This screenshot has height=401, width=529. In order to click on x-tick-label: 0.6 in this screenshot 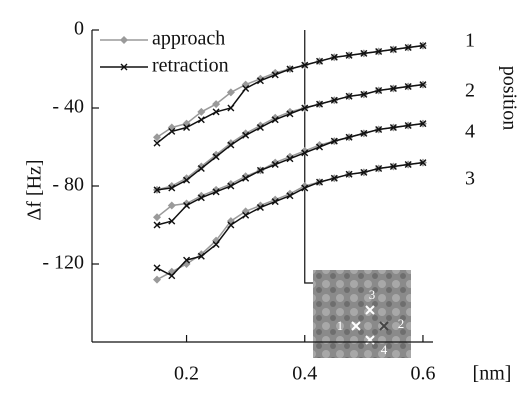, I will do `click(422, 374)`.